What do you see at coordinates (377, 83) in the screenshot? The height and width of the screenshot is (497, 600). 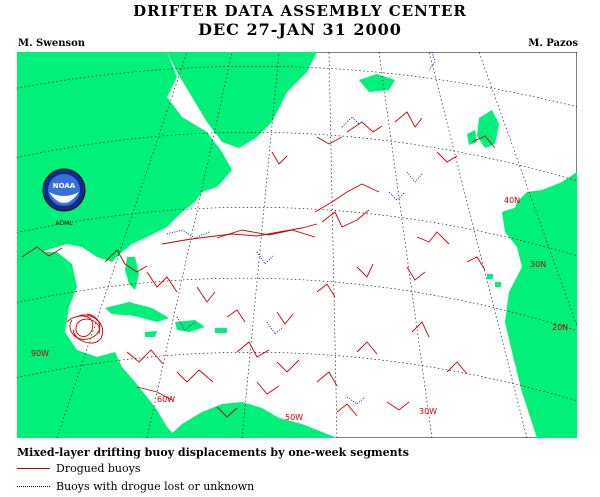 I see `land-iceland` at bounding box center [377, 83].